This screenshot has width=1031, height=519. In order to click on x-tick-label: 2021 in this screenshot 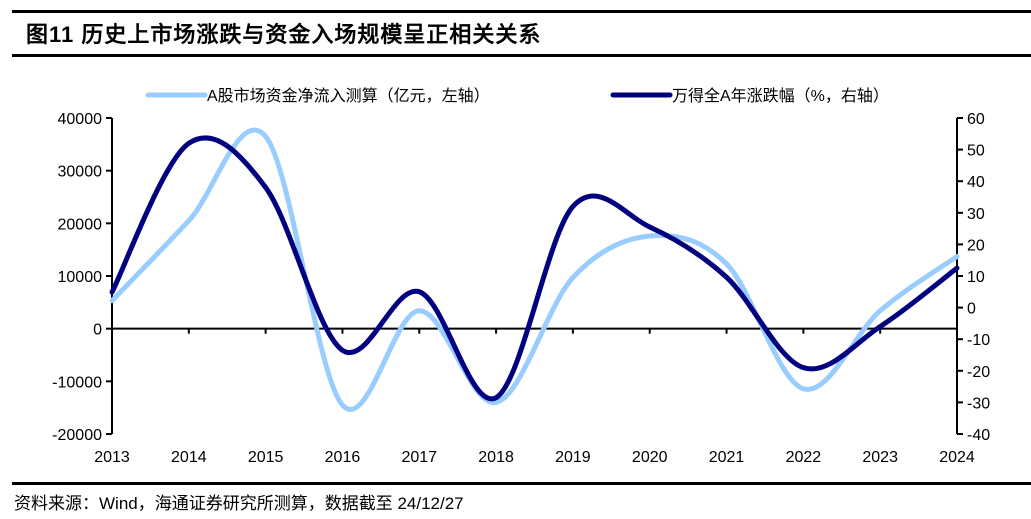, I will do `click(727, 457)`.